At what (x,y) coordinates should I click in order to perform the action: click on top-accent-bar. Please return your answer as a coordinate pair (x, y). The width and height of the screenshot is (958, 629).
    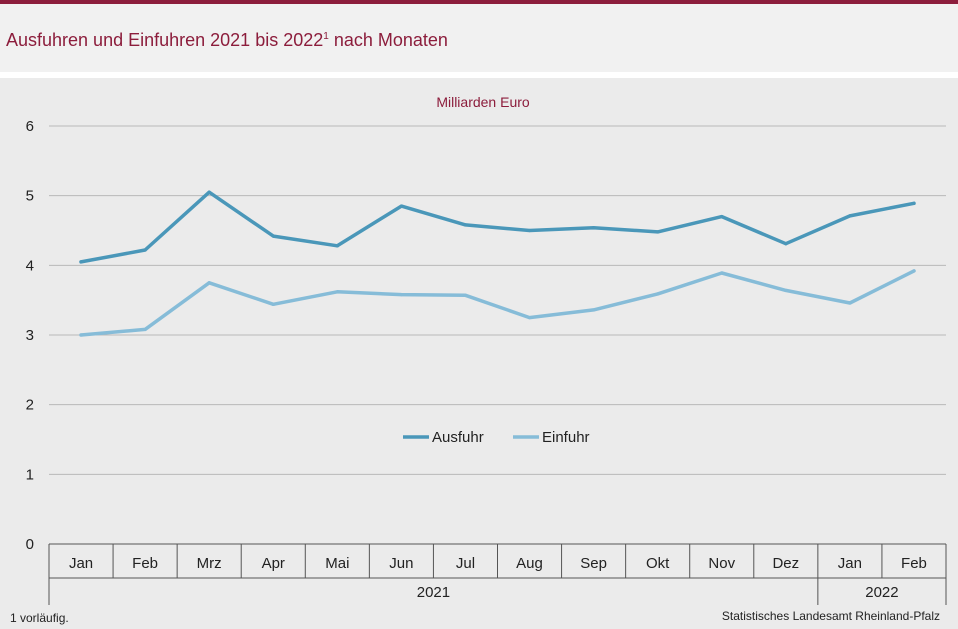
    Looking at the image, I should click on (479, 2).